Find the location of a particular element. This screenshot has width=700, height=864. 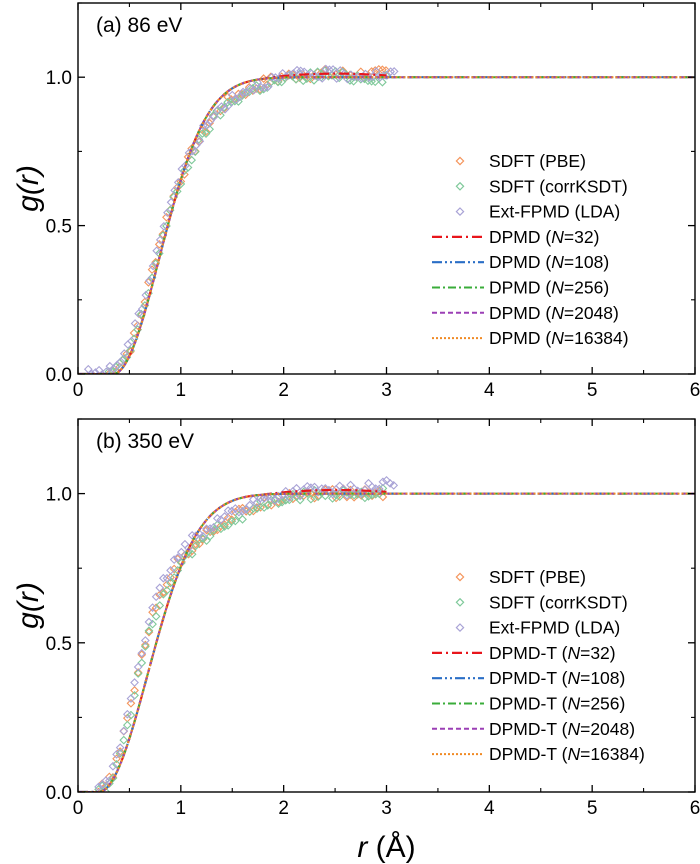

x-tick-label: 0 is located at coordinates (78, 390).